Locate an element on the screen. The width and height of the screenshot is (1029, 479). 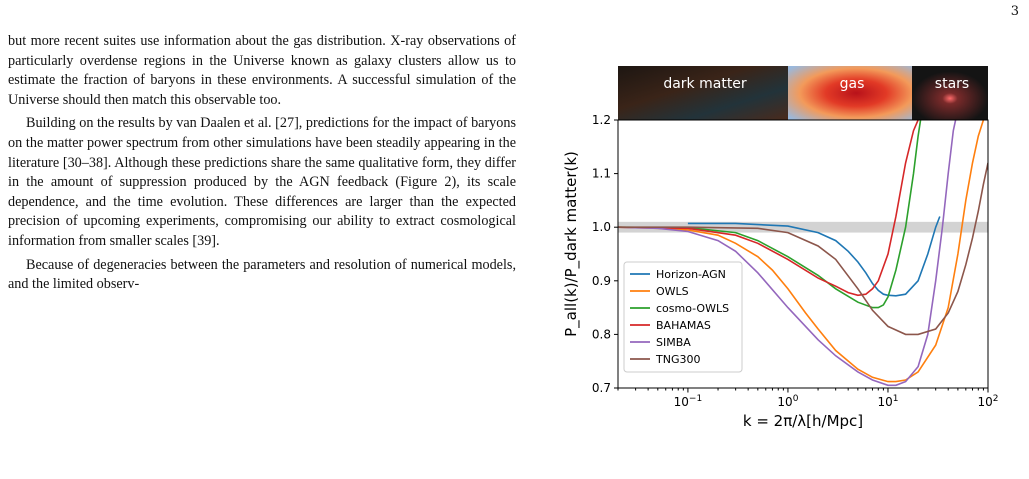
legend-label-3: BAHAMAS is located at coordinates (683, 325).